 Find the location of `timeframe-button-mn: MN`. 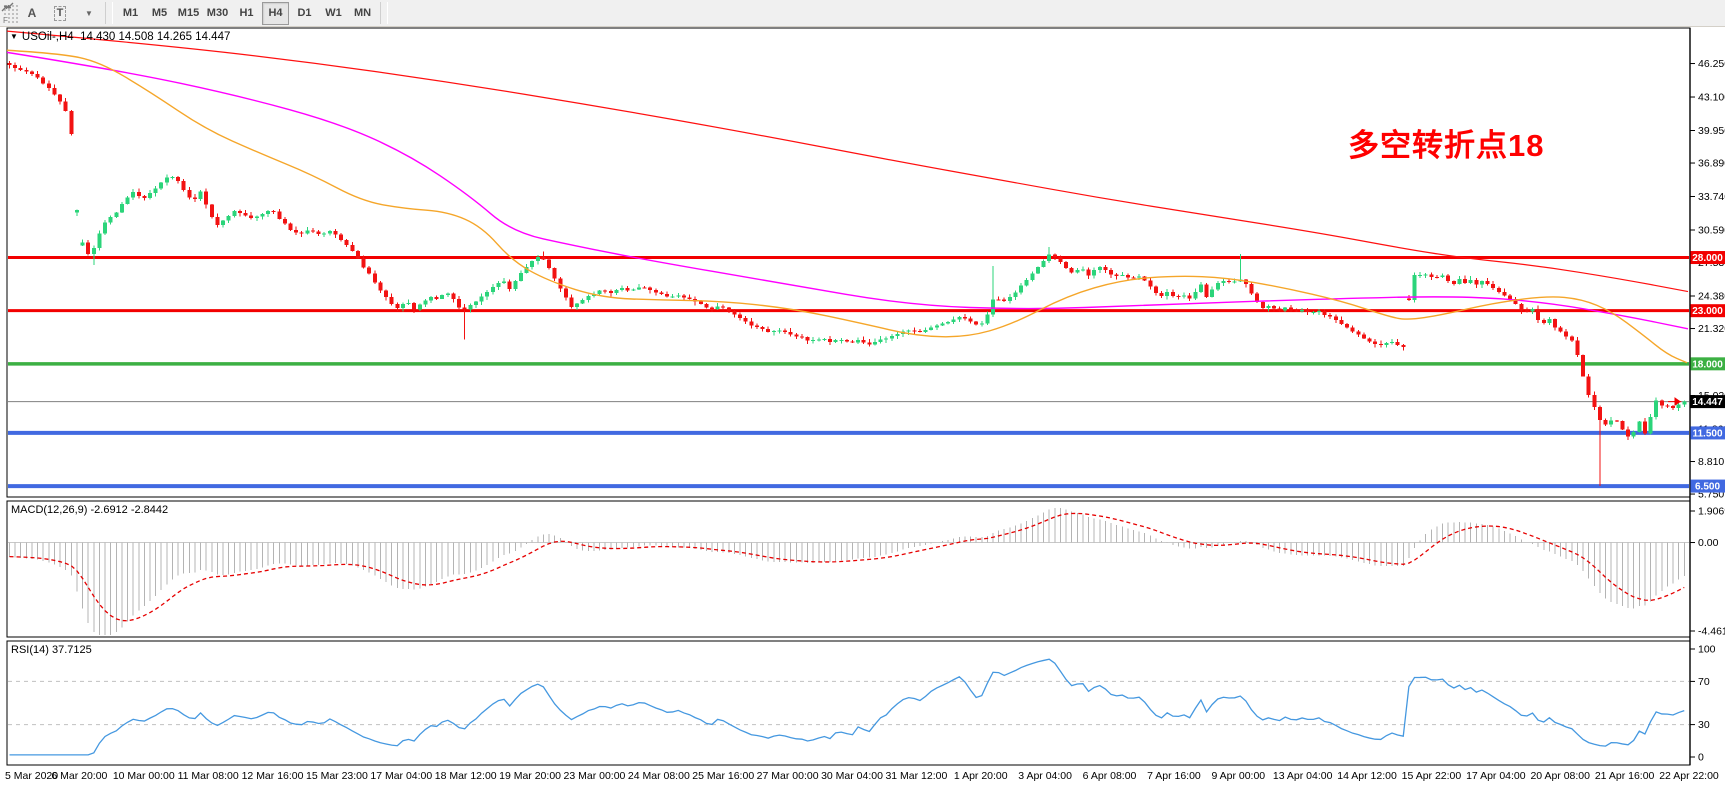

timeframe-button-mn: MN is located at coordinates (362, 13).